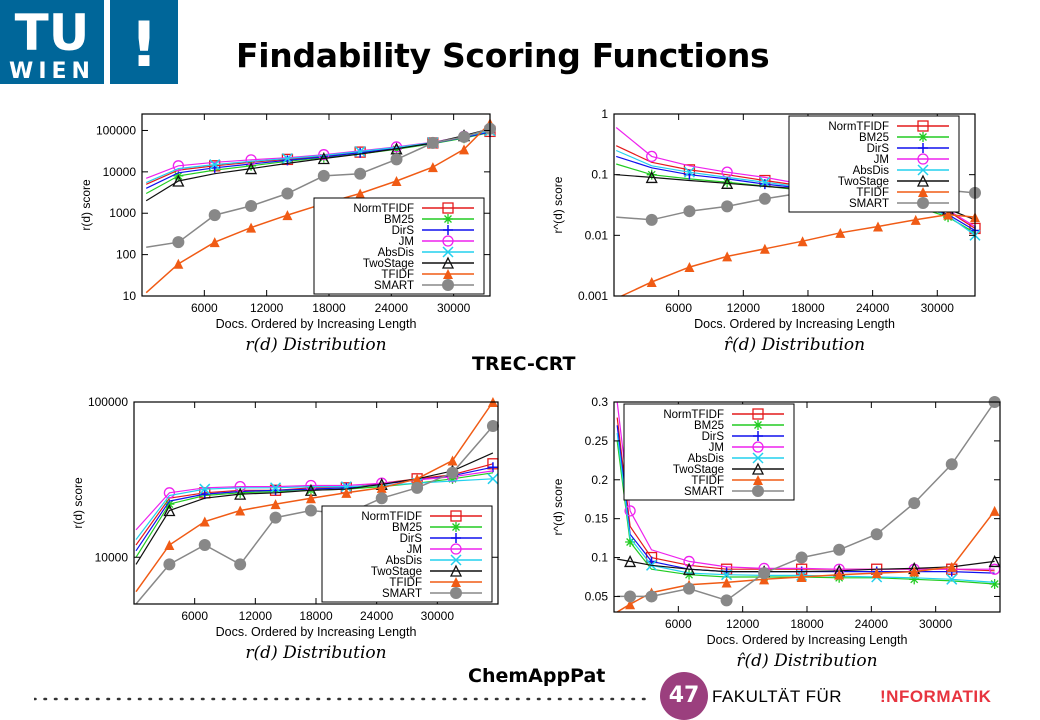 This screenshot has width=1040, height=720. Describe the element at coordinates (315, 653) in the screenshot. I see `chart-caption: r(d) Distribution` at that location.